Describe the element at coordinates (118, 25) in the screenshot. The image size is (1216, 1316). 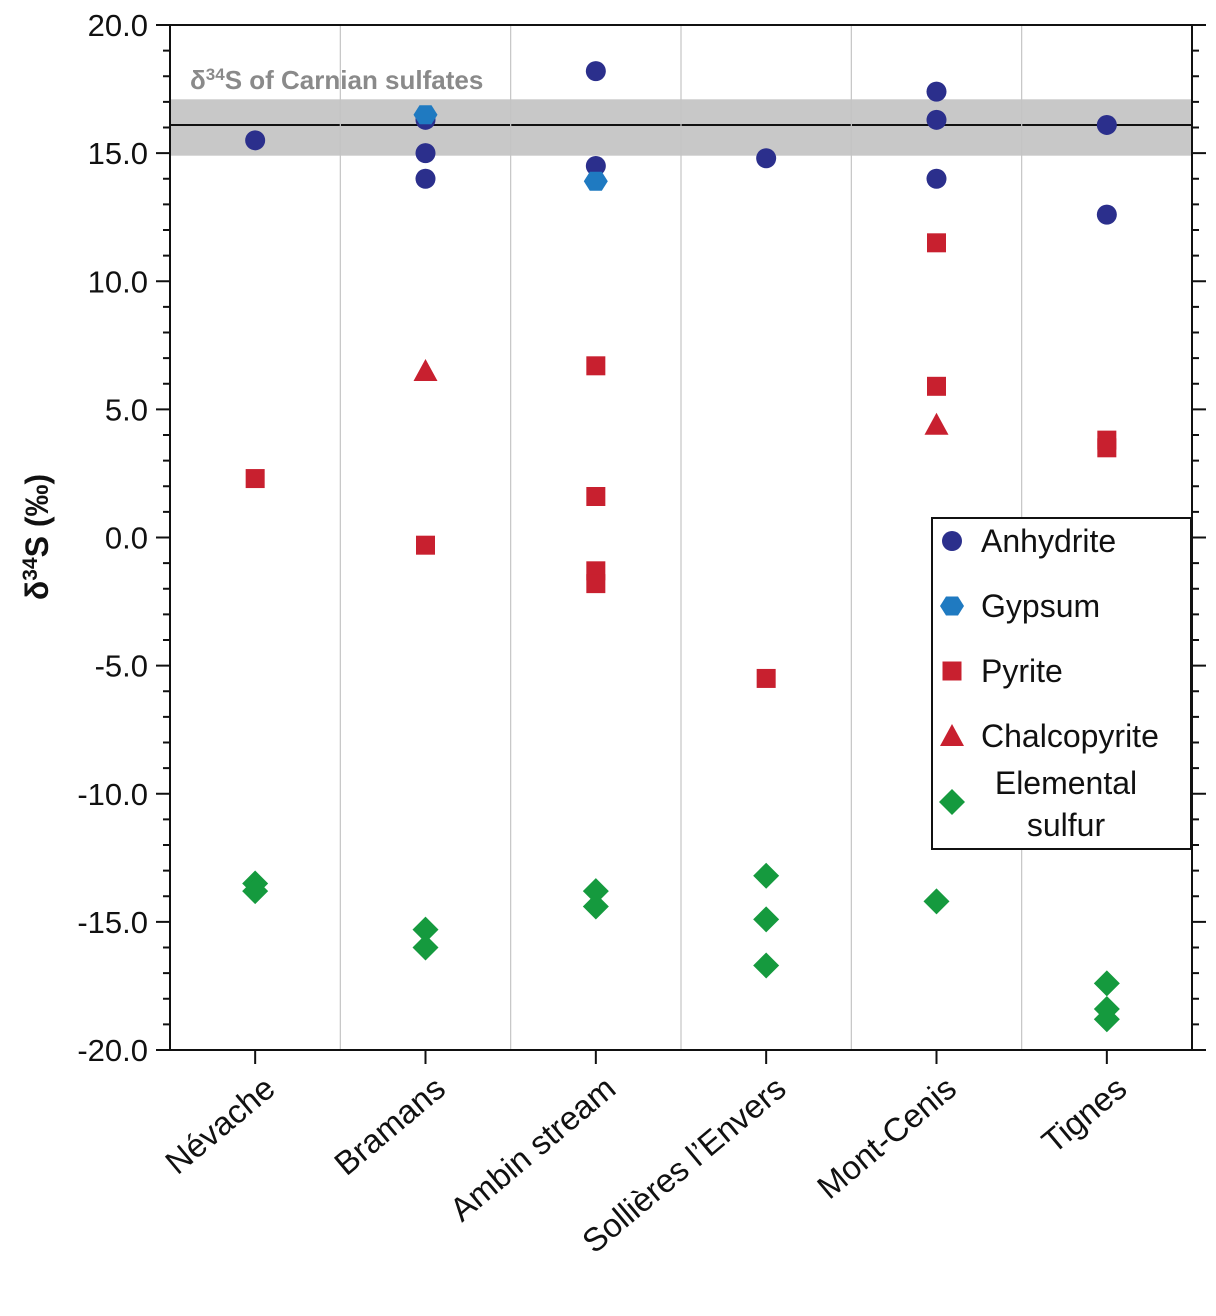
I see `y-tick-label: 20.0` at that location.